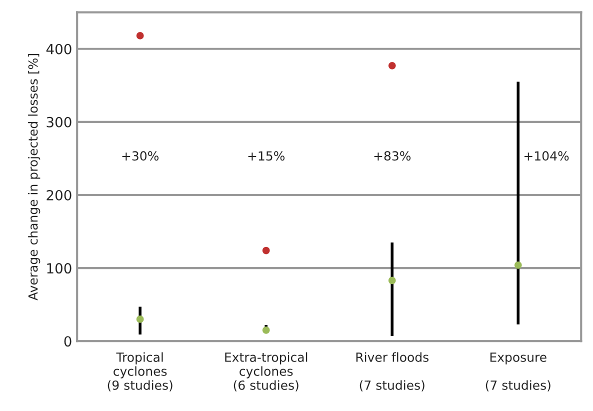 The width and height of the screenshot is (593, 411). Describe the element at coordinates (140, 156) in the screenshot. I see `annotation: +30%` at that location.